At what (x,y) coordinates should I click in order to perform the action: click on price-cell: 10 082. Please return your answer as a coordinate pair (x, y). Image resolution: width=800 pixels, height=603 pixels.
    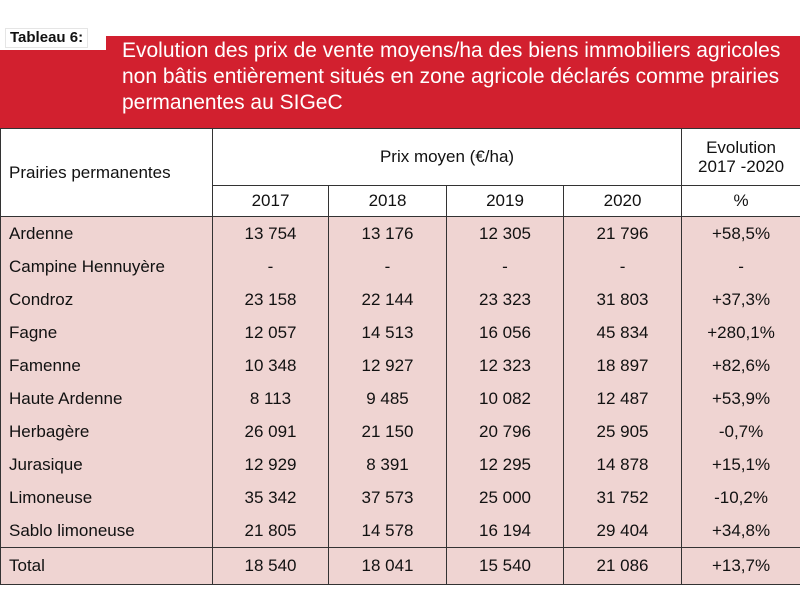
    Looking at the image, I should click on (505, 398).